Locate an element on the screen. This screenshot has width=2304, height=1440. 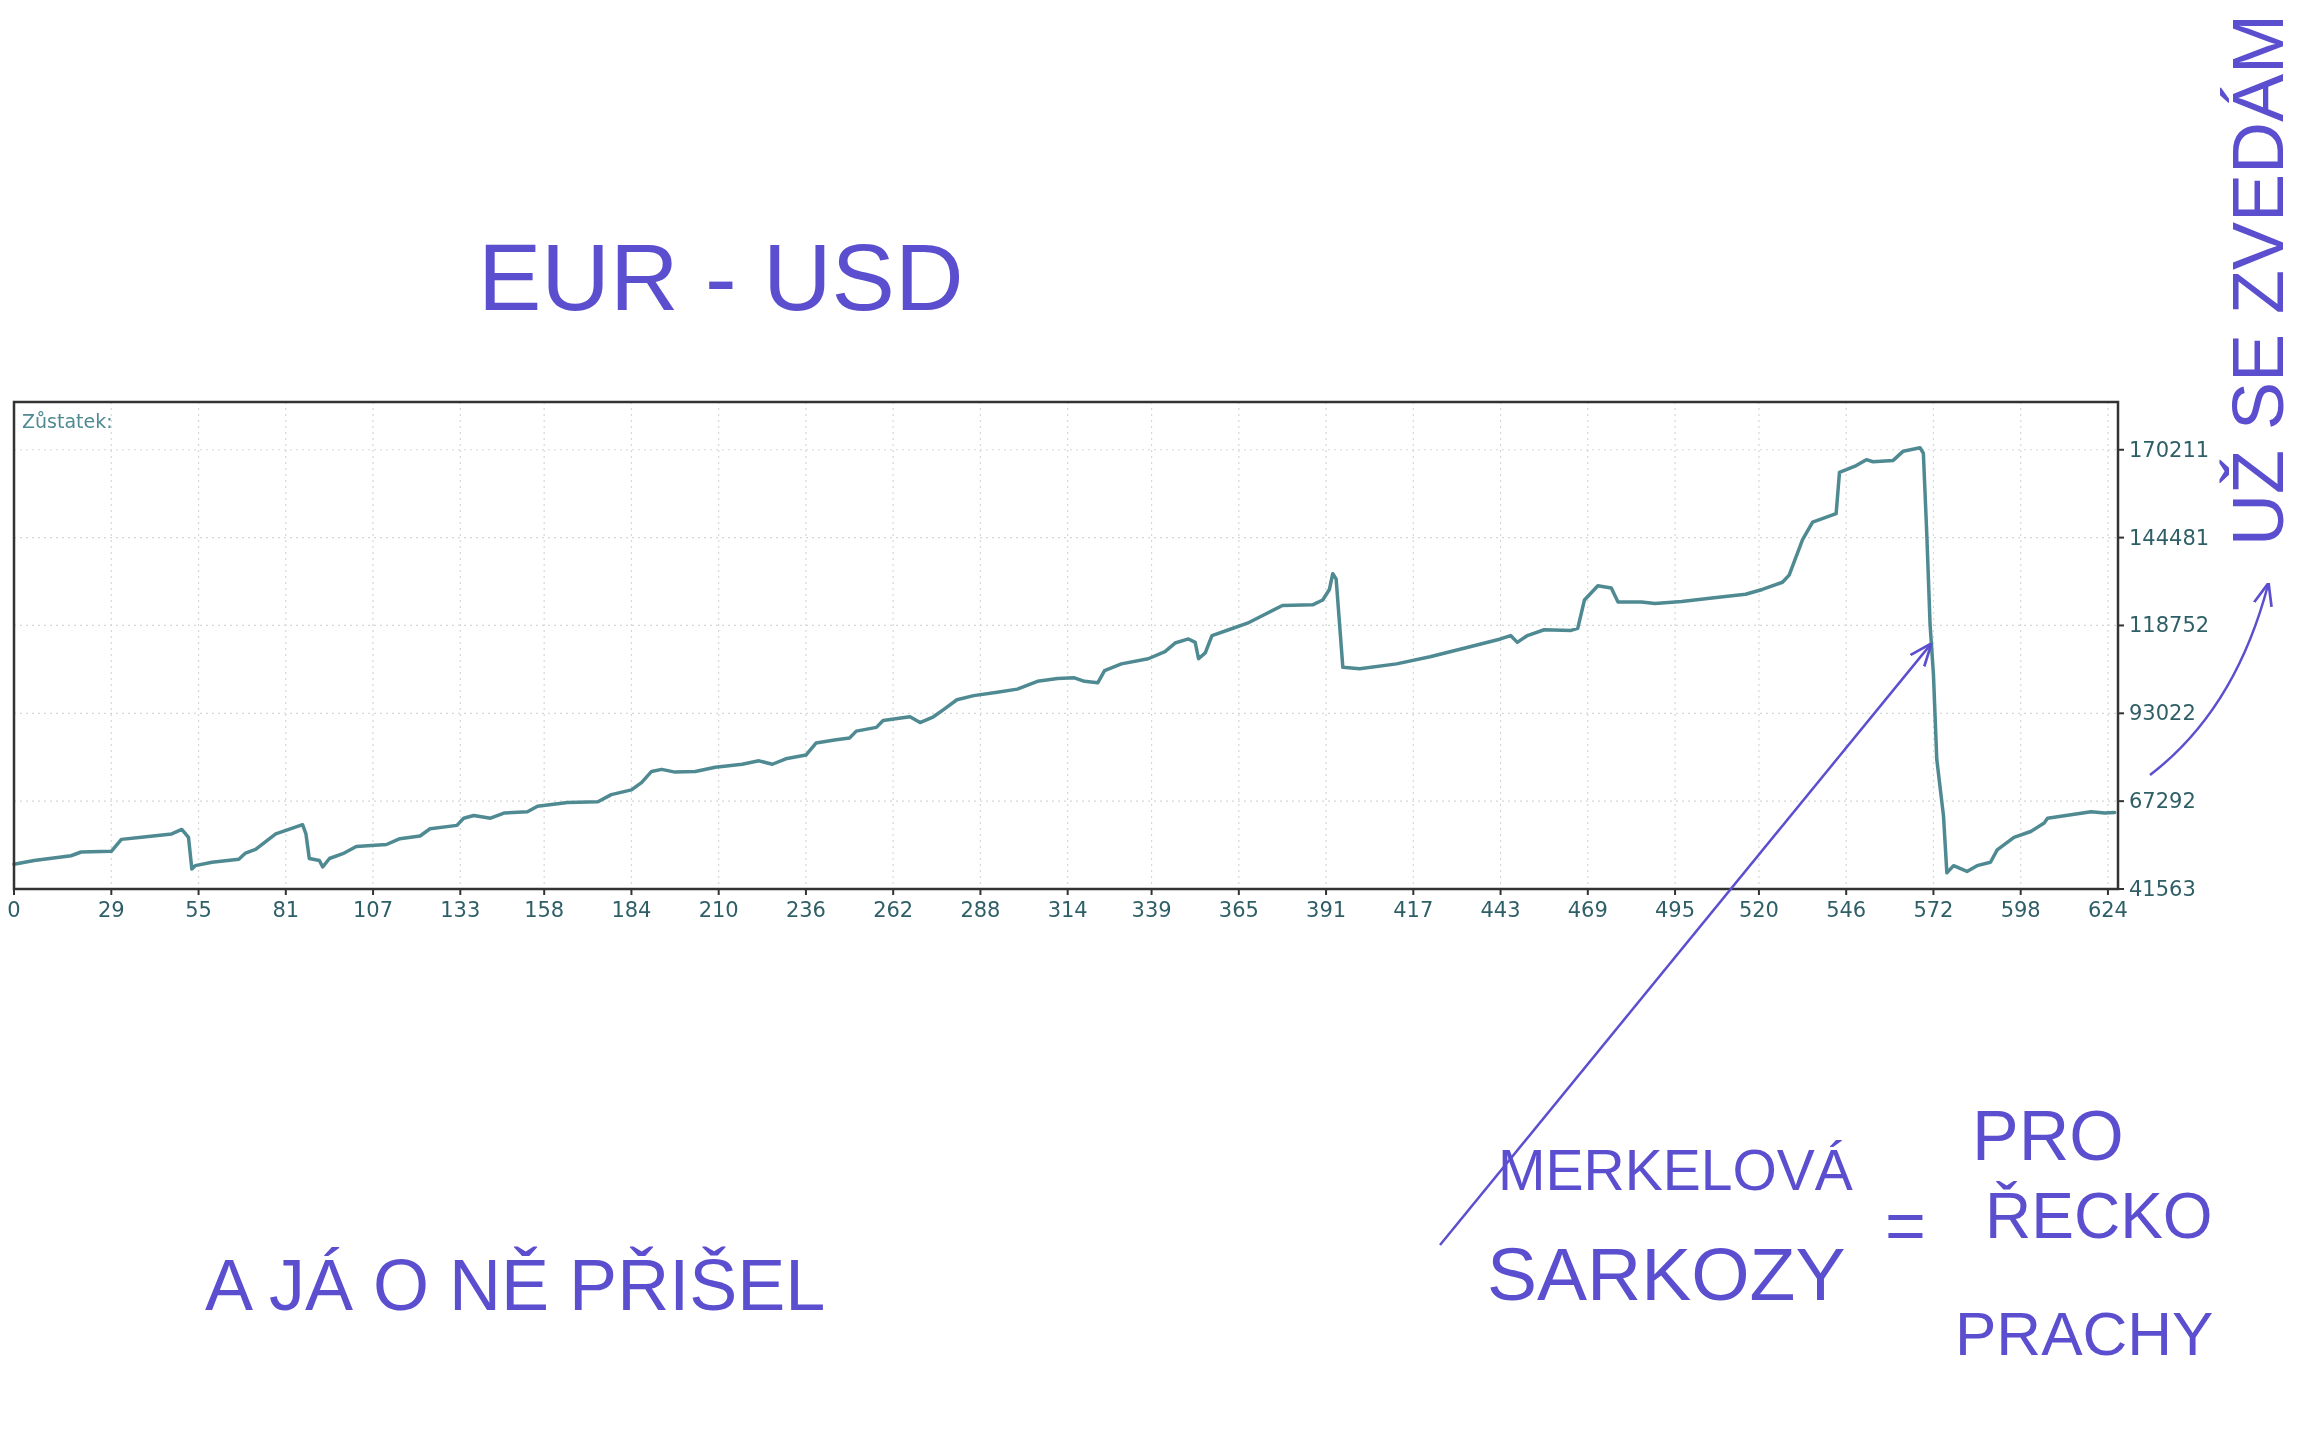
x-tick-label: 133 is located at coordinates (460, 910).